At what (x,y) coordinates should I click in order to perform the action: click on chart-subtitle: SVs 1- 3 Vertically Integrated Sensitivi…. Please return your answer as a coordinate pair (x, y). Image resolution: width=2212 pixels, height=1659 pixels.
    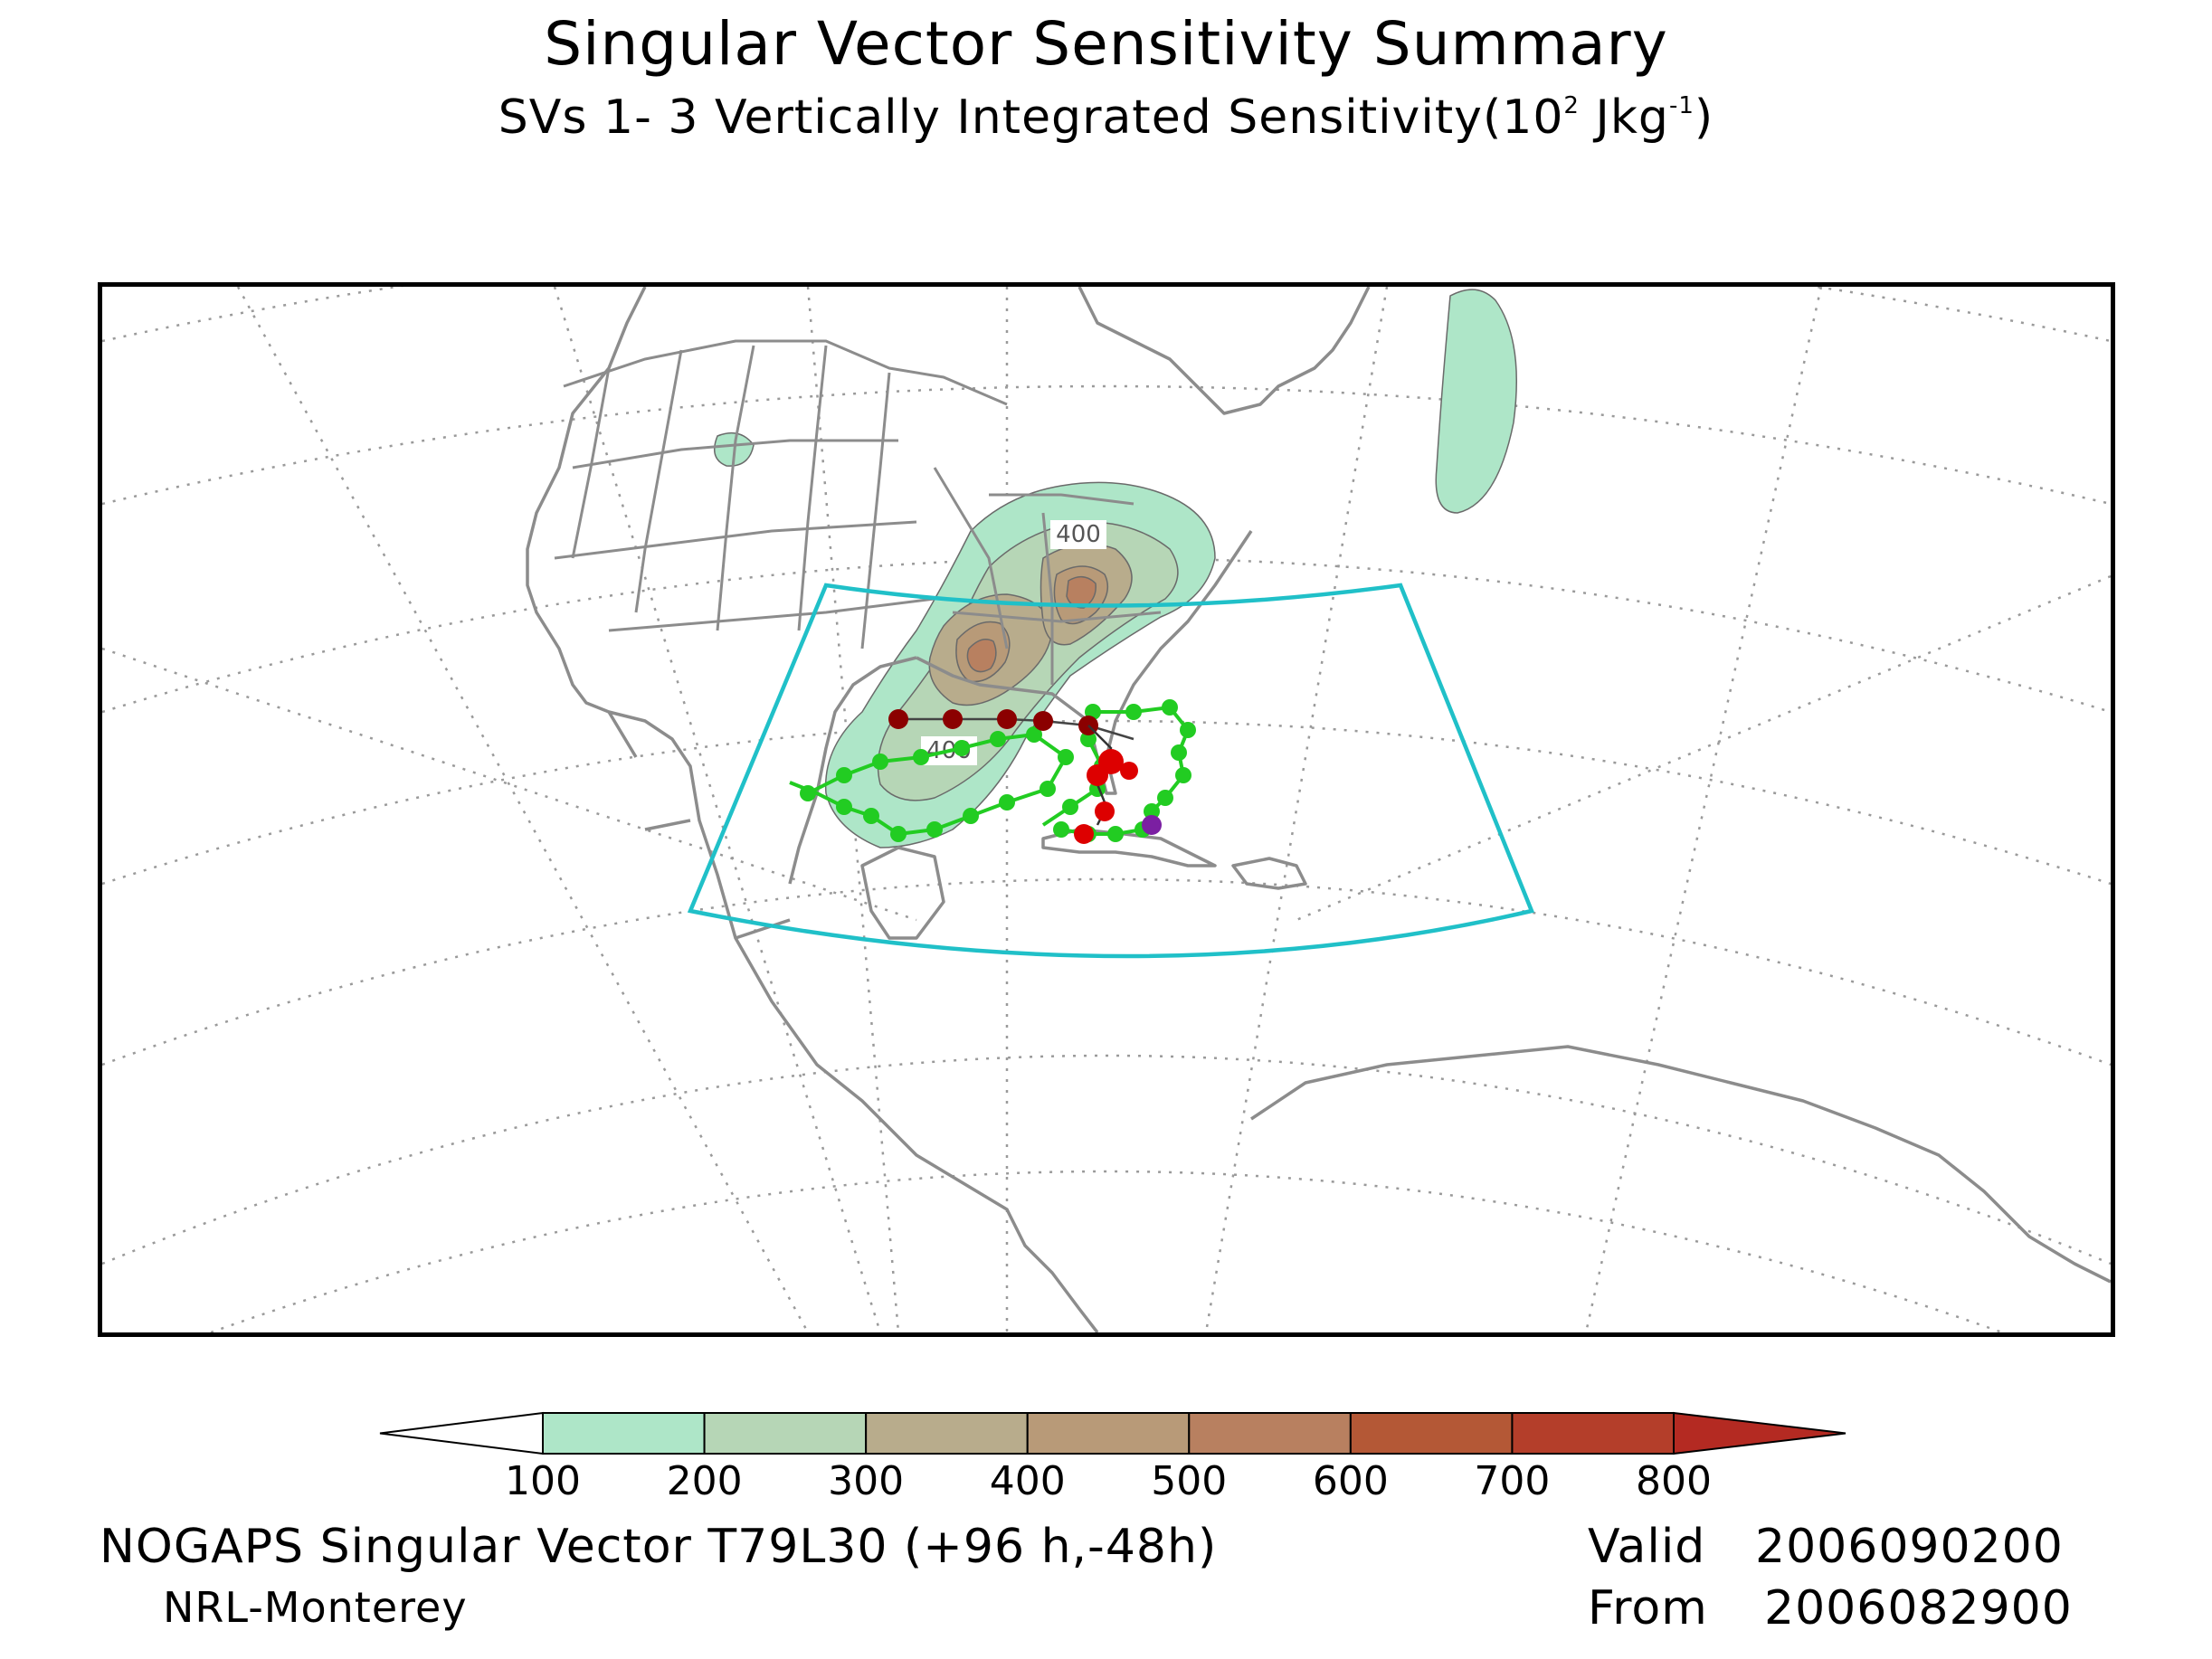
    Looking at the image, I should click on (1106, 117).